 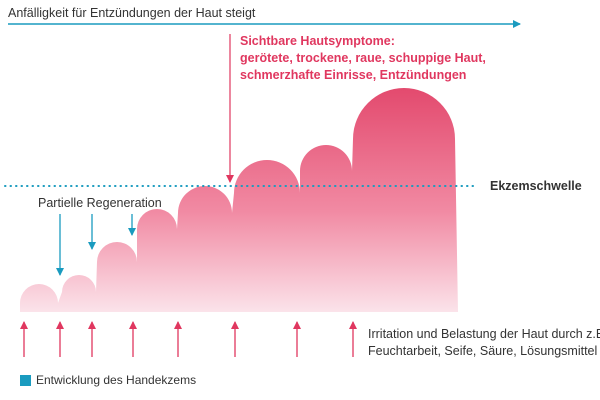 I want to click on legend-swatch, so click(x=25, y=380).